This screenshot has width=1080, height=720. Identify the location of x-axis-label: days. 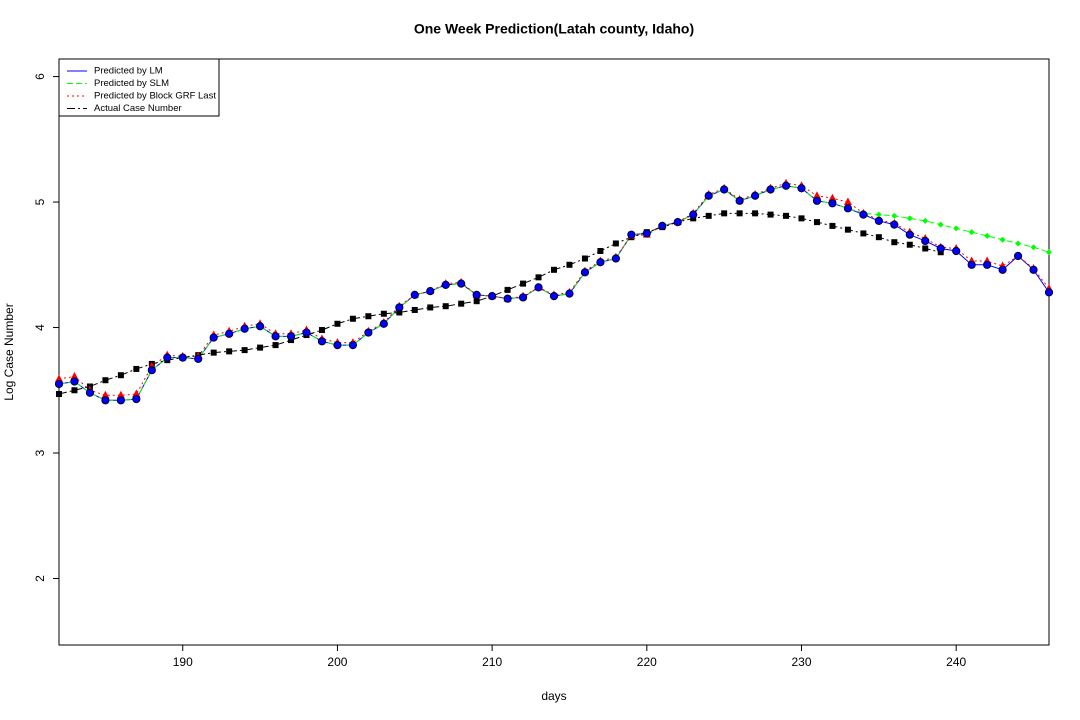
(553, 696).